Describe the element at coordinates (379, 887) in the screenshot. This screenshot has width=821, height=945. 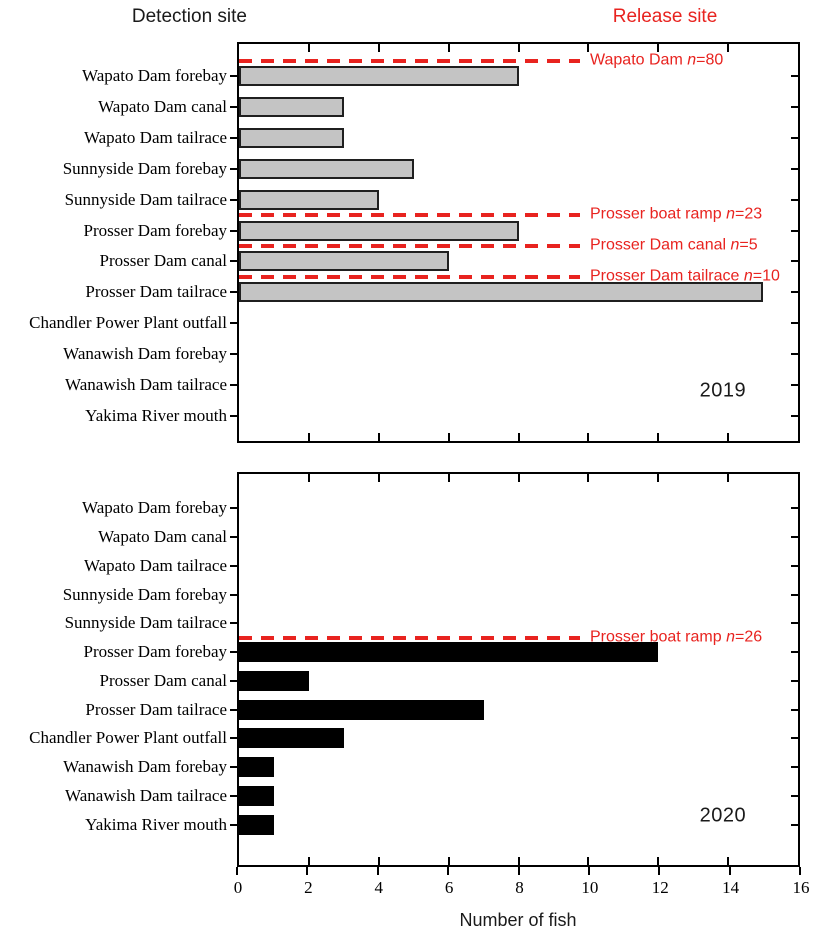
I see `x-axis-tick-label: 4` at that location.